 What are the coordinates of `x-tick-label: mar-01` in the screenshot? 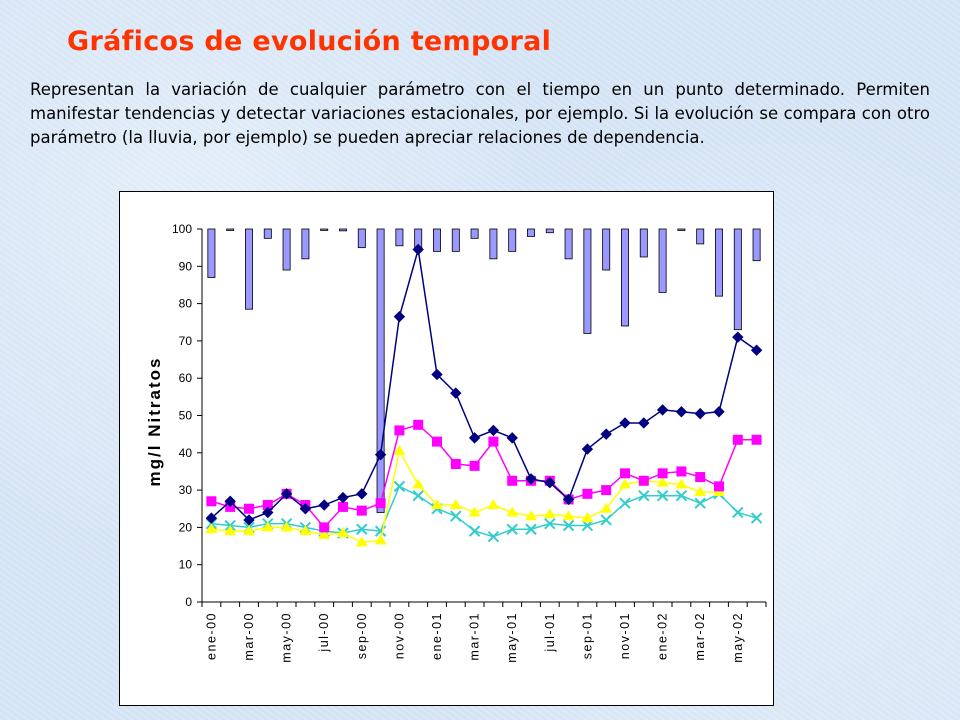 It's located at (475, 636).